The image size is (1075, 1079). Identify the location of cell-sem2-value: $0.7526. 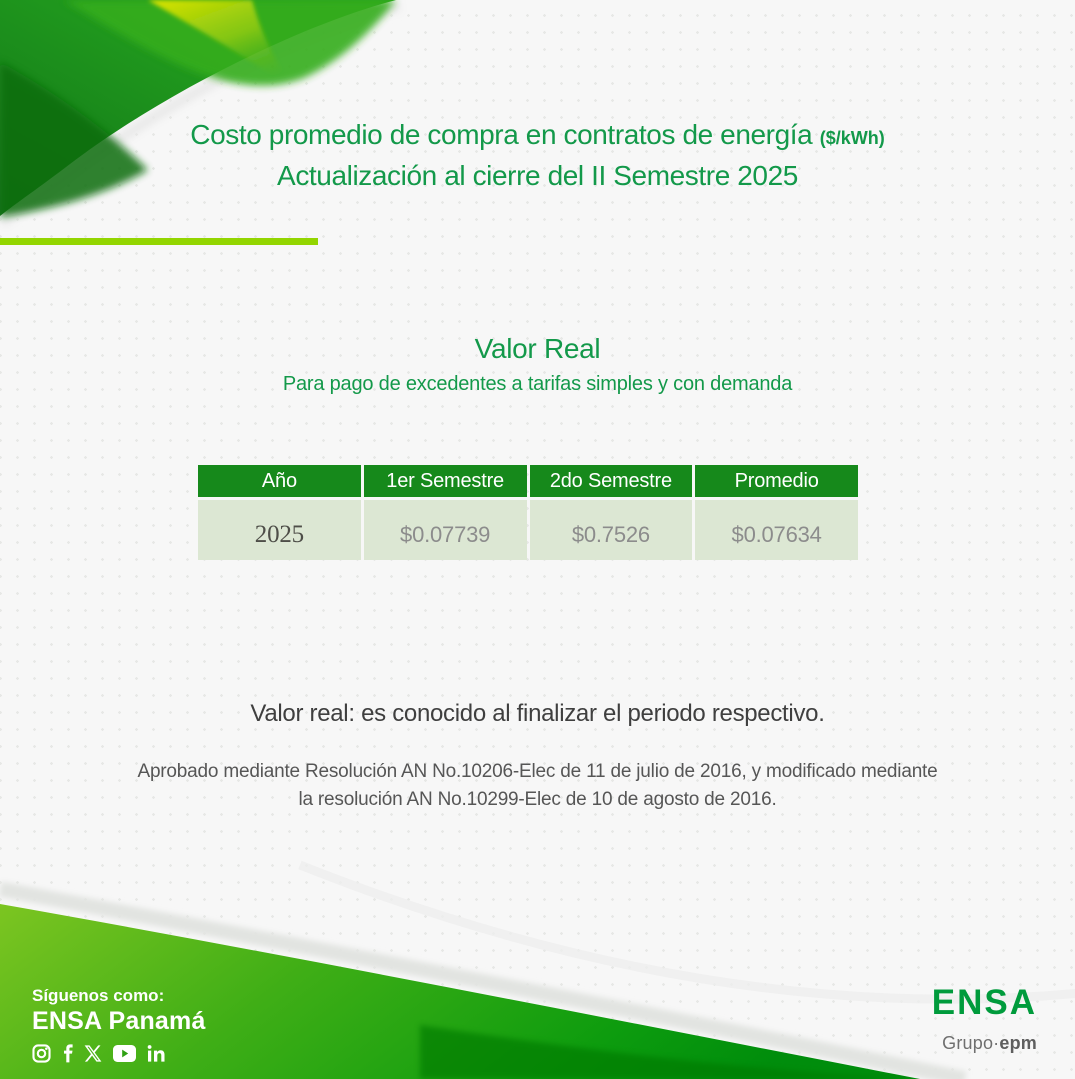
(611, 530).